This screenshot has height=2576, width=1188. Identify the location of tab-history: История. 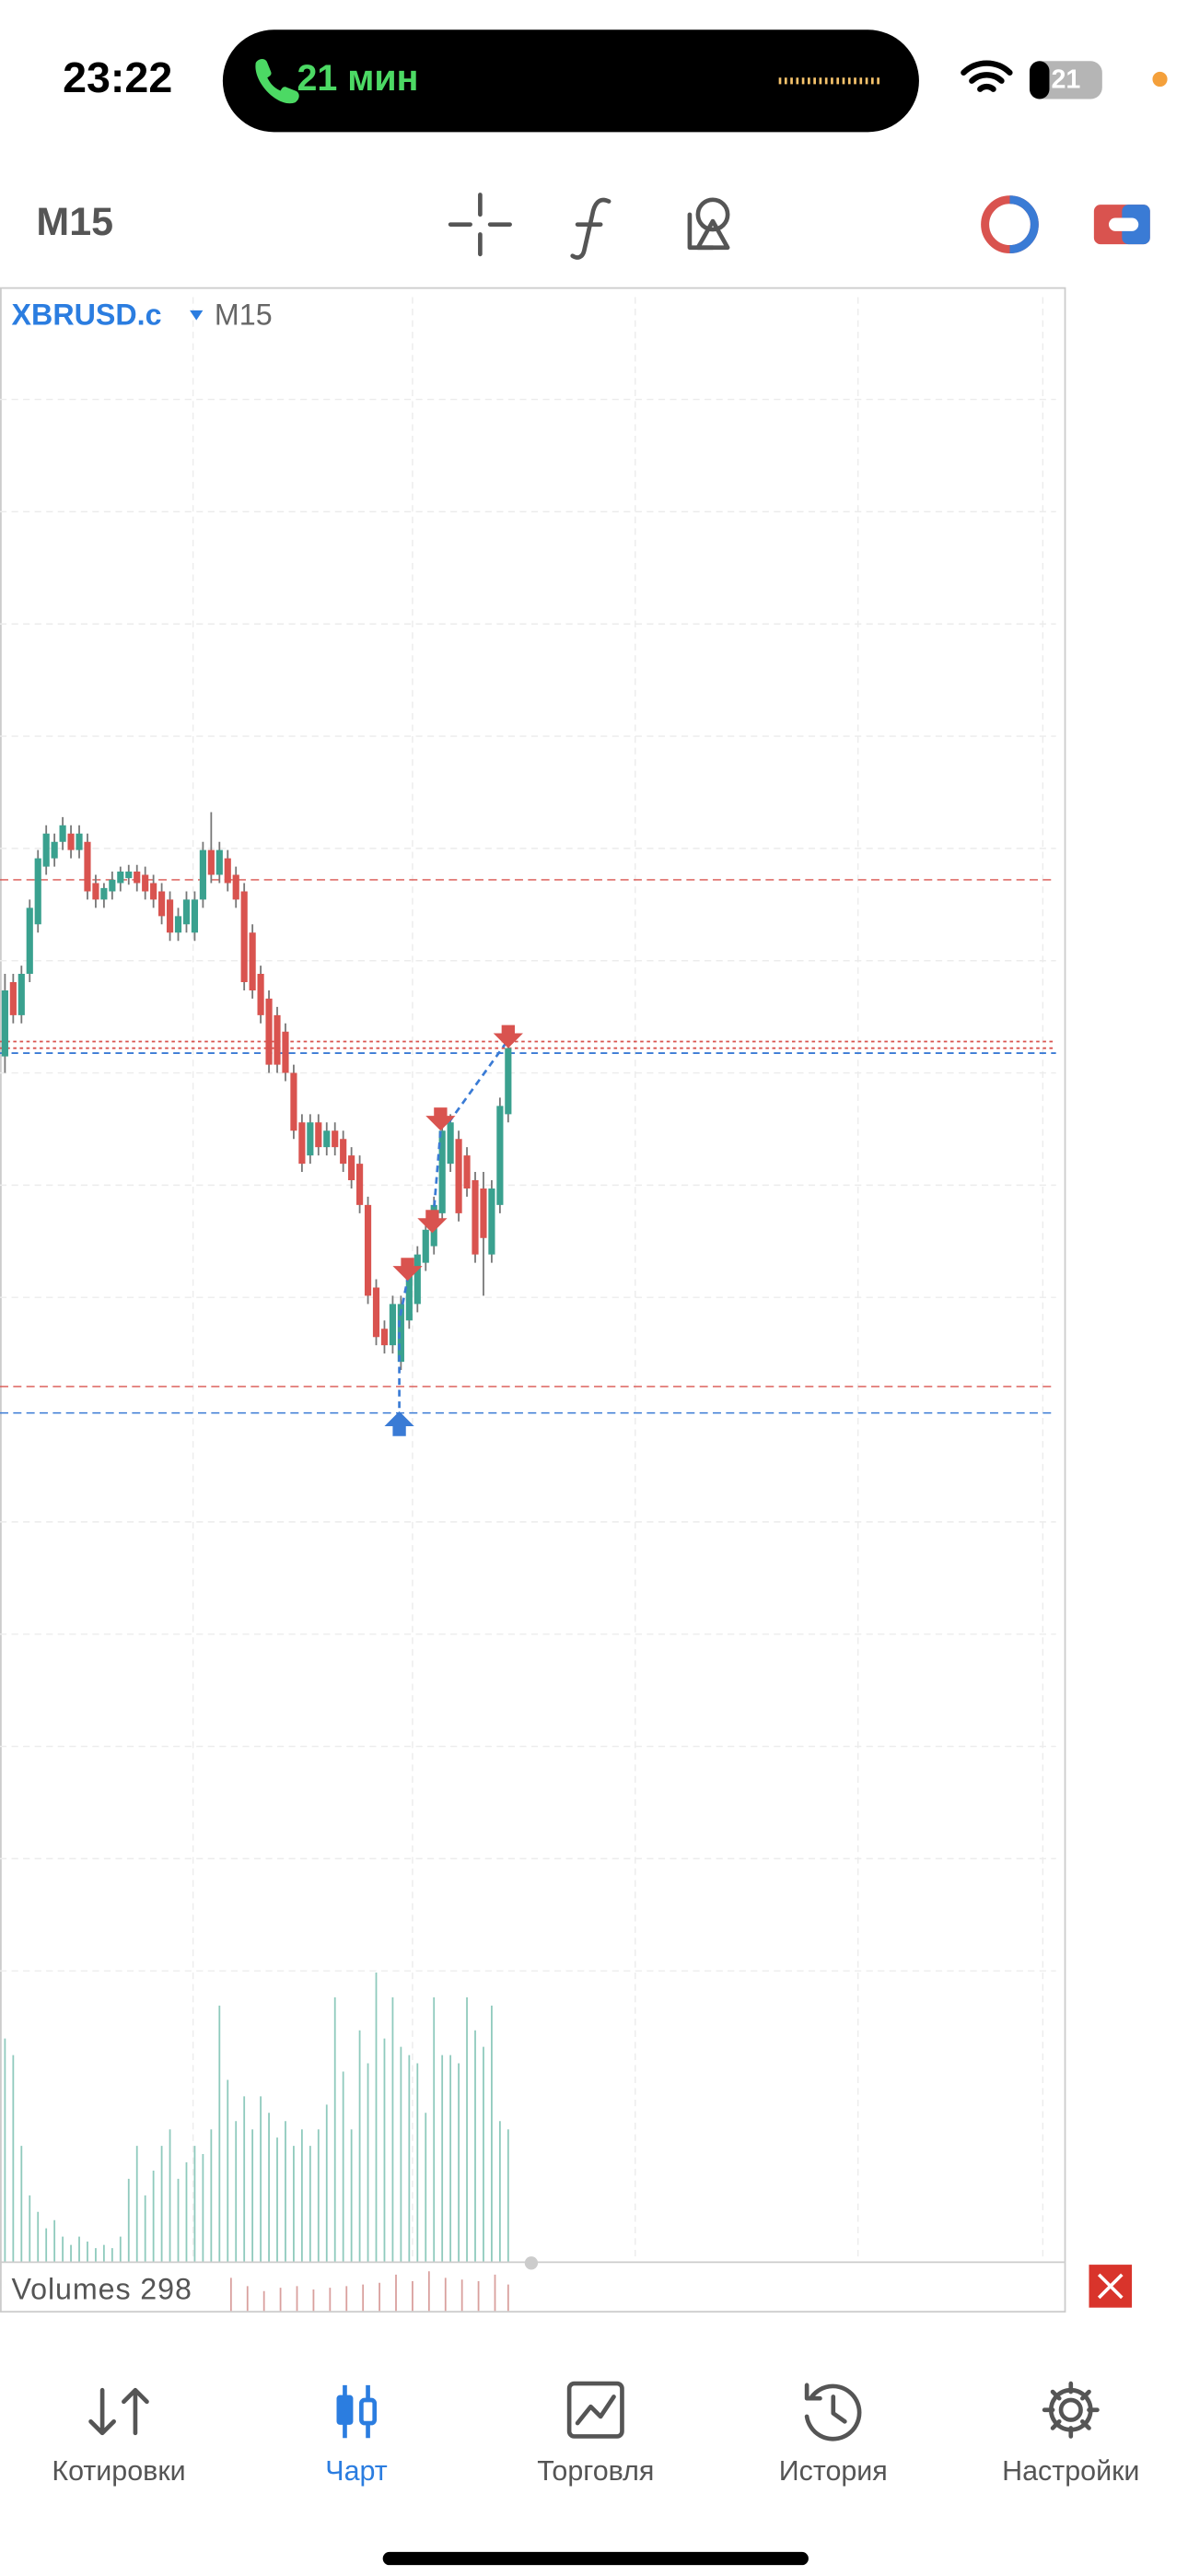
(833, 2435).